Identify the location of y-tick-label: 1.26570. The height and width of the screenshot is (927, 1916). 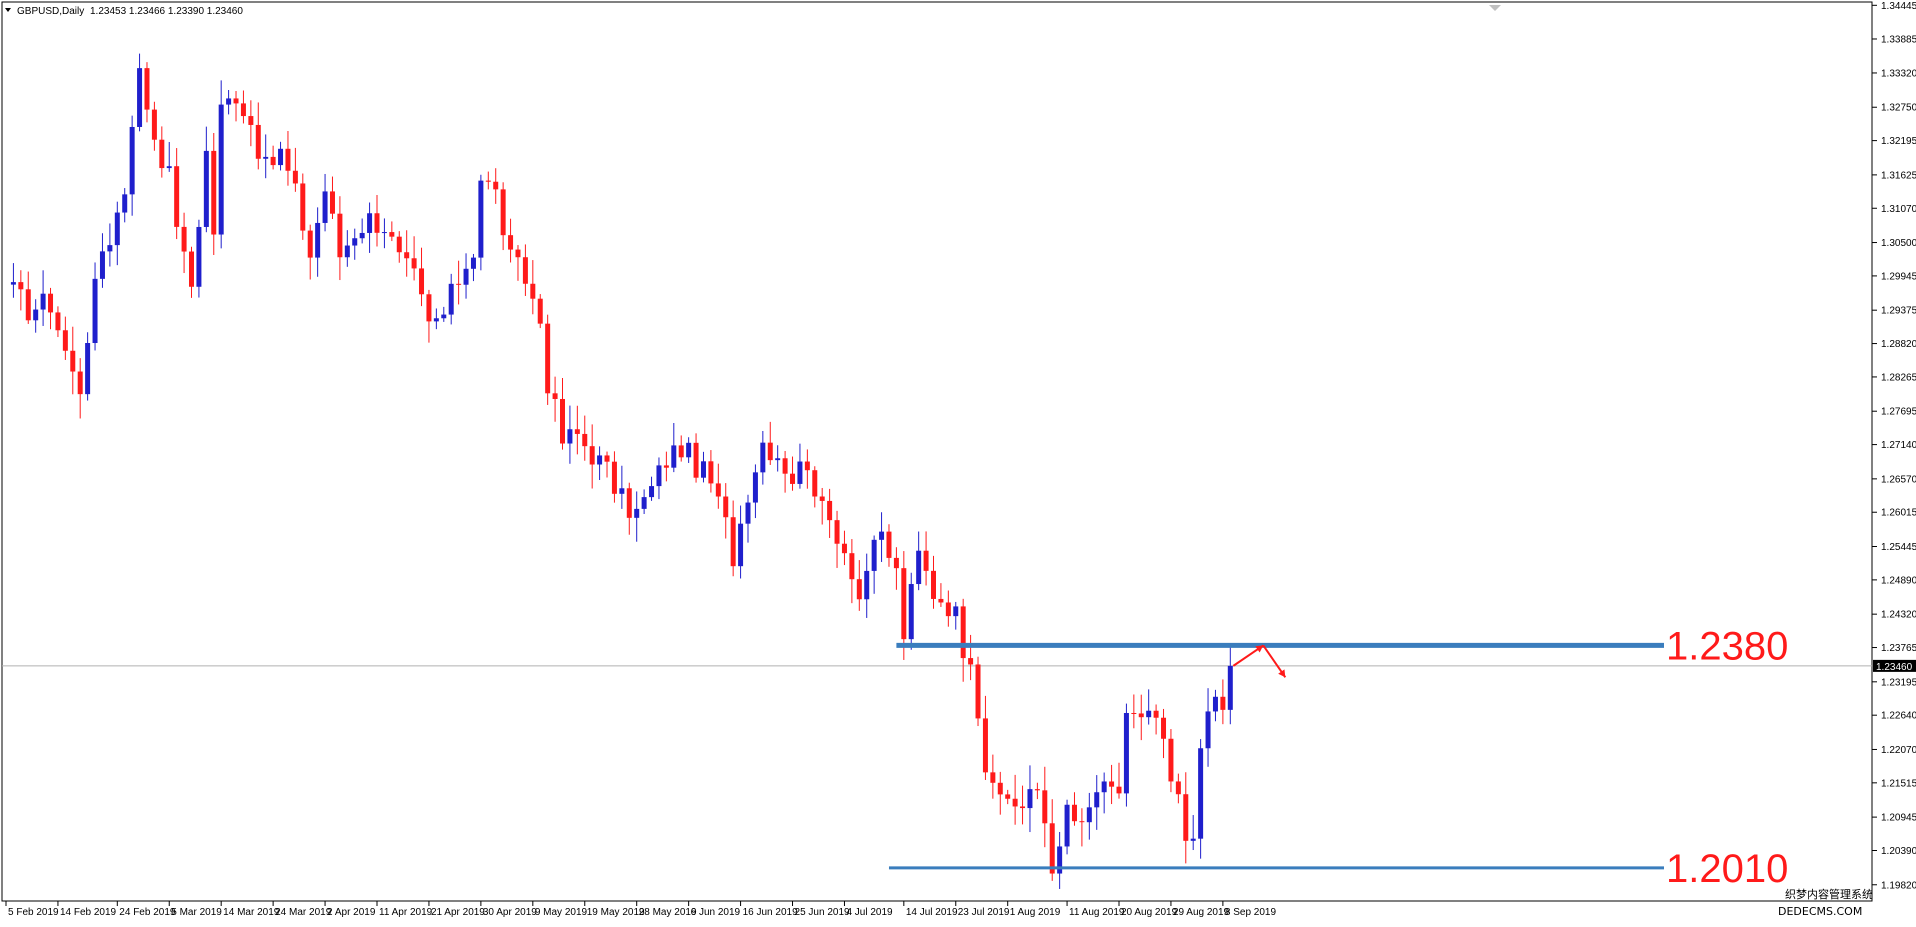
(1898, 479).